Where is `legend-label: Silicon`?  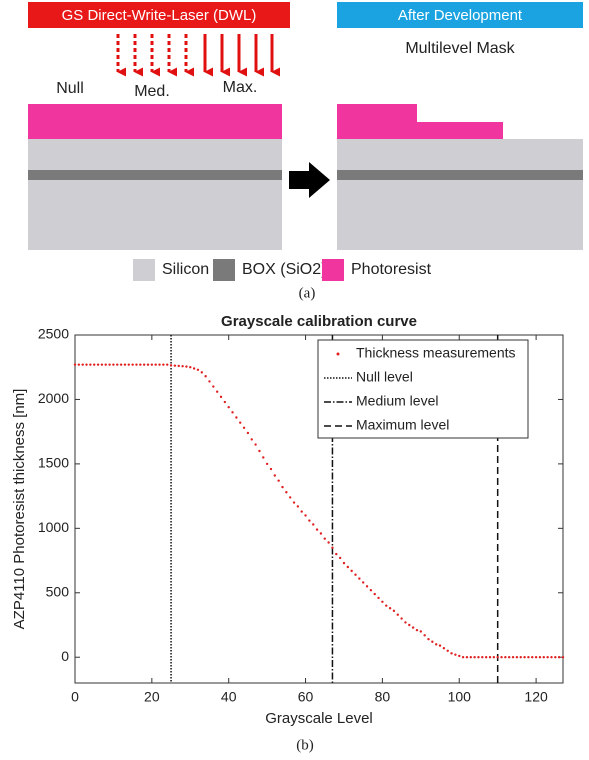 legend-label: Silicon is located at coordinates (185, 269).